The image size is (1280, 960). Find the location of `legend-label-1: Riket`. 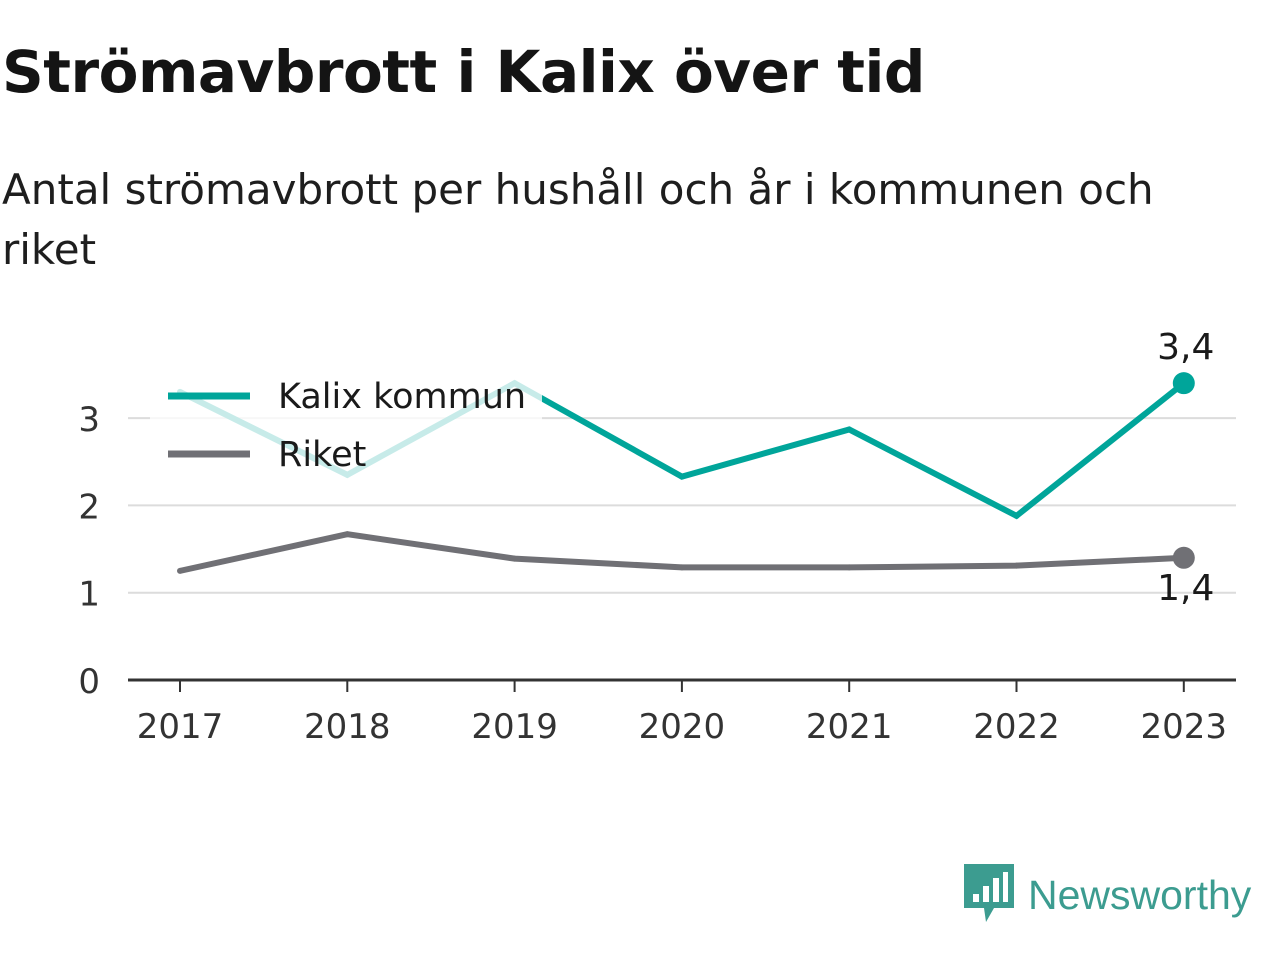

legend-label-1: Riket is located at coordinates (322, 455).